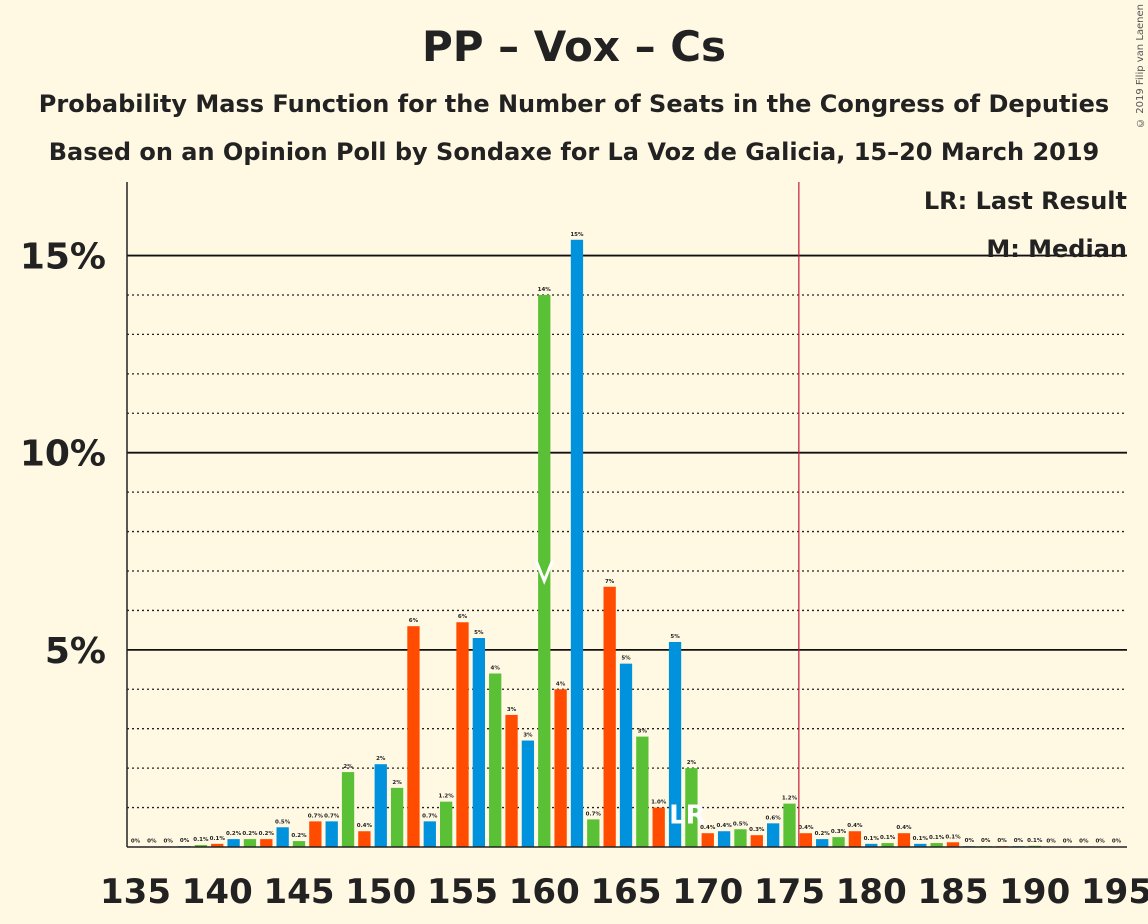 Image resolution: width=1148 pixels, height=924 pixels. I want to click on legend-median: M: Median, so click(1056, 249).